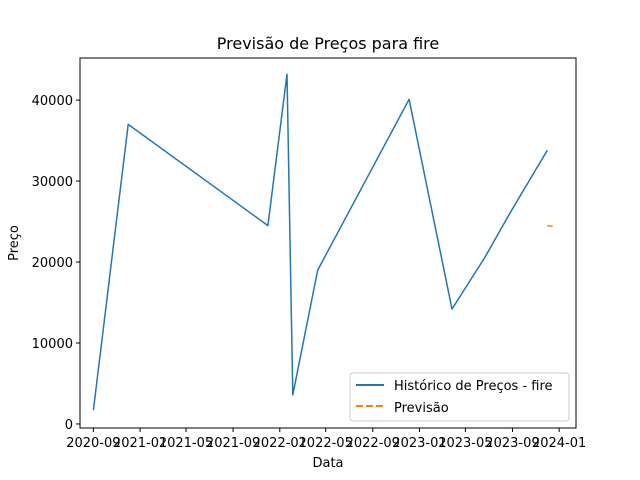 The height and width of the screenshot is (480, 640). I want to click on x-axis-label: Data, so click(327, 463).